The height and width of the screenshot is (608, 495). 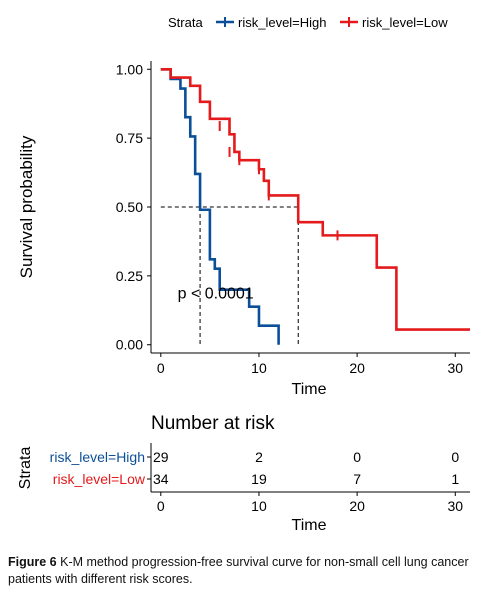 What do you see at coordinates (129, 207) in the screenshot?
I see `y-tick-label: 0.50` at bounding box center [129, 207].